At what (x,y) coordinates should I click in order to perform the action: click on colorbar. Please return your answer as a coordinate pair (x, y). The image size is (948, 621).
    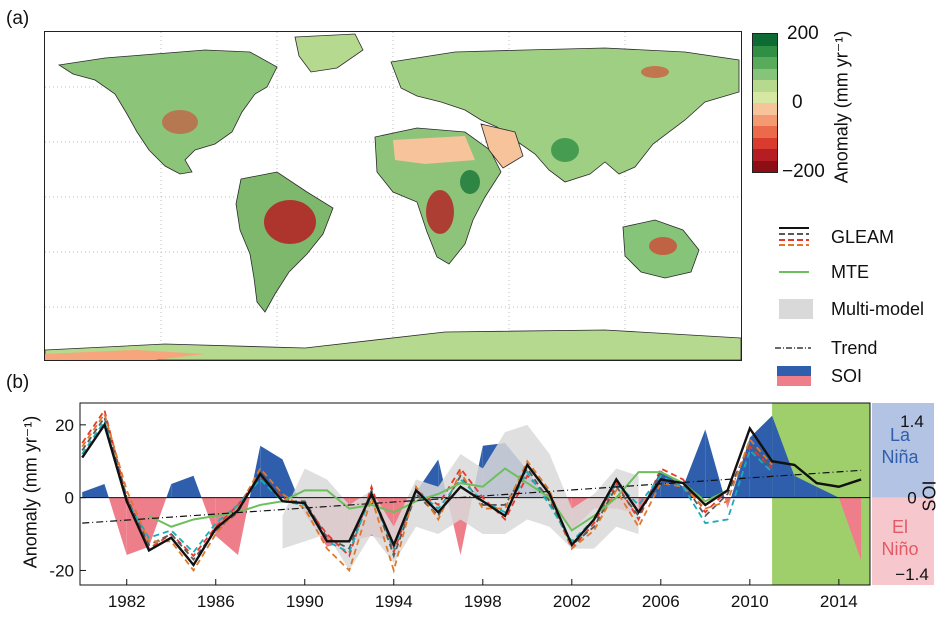
    Looking at the image, I should click on (765, 103).